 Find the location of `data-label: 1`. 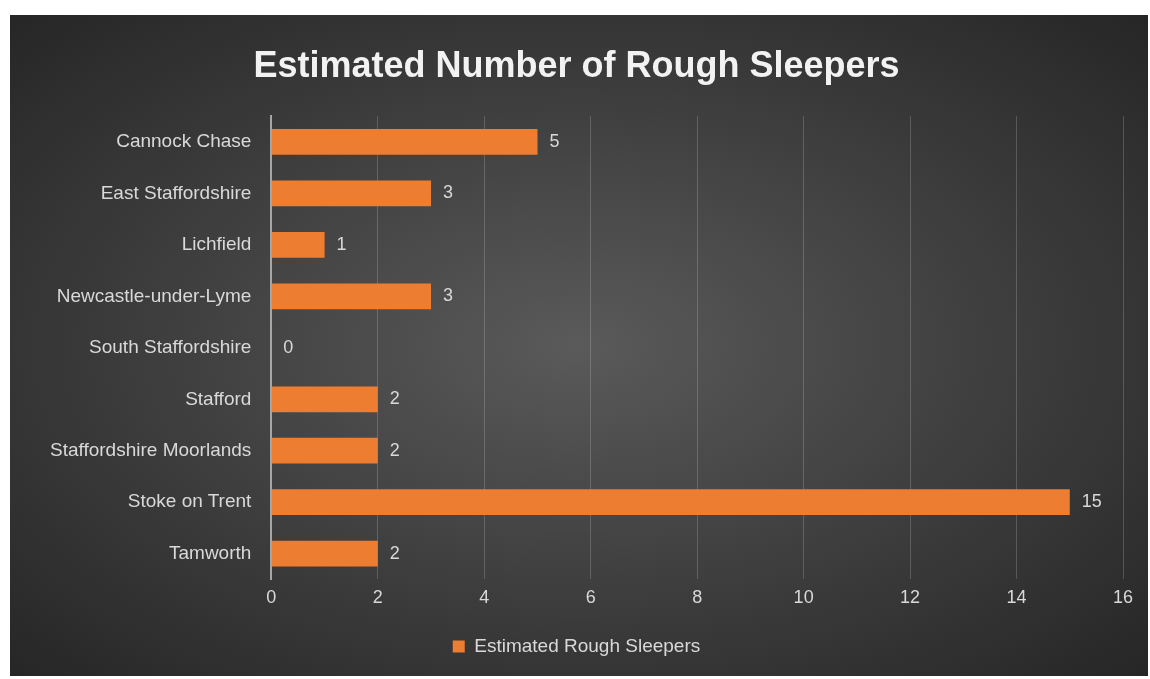

data-label: 1 is located at coordinates (341, 243).